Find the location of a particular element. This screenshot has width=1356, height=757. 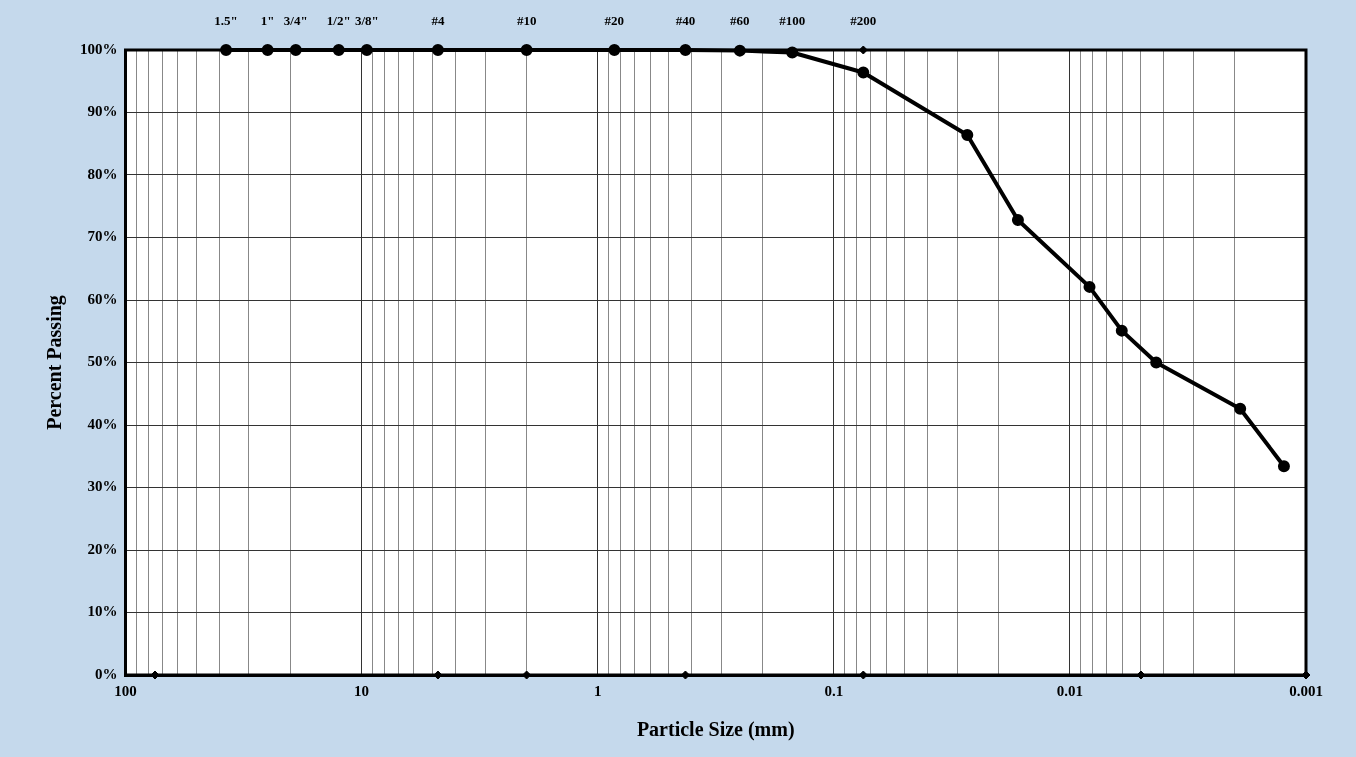

x-tick-label: 10 is located at coordinates (362, 690).